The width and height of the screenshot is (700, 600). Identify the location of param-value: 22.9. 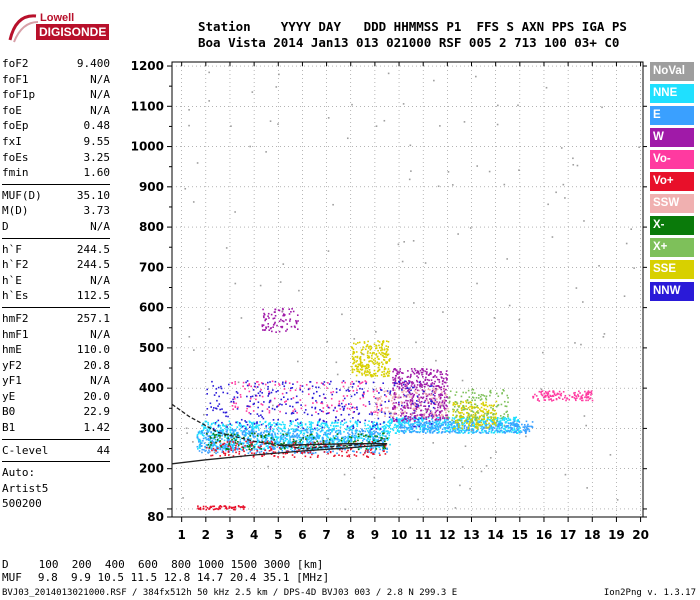
(97, 412).